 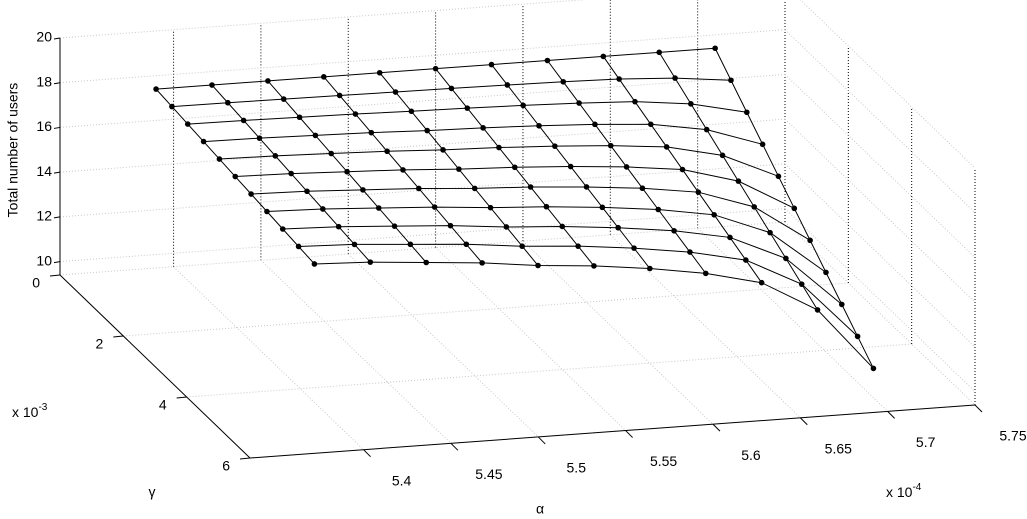 What do you see at coordinates (25, 412) in the screenshot?
I see `y-scale-text: x 10` at bounding box center [25, 412].